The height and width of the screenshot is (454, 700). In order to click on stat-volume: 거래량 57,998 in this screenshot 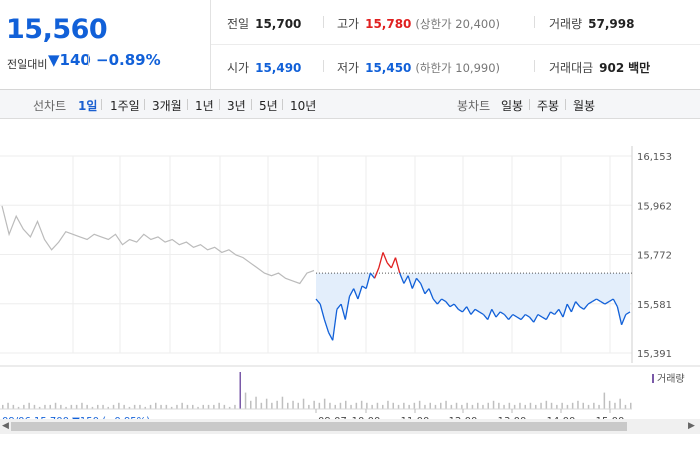, I will do `click(591, 23)`.